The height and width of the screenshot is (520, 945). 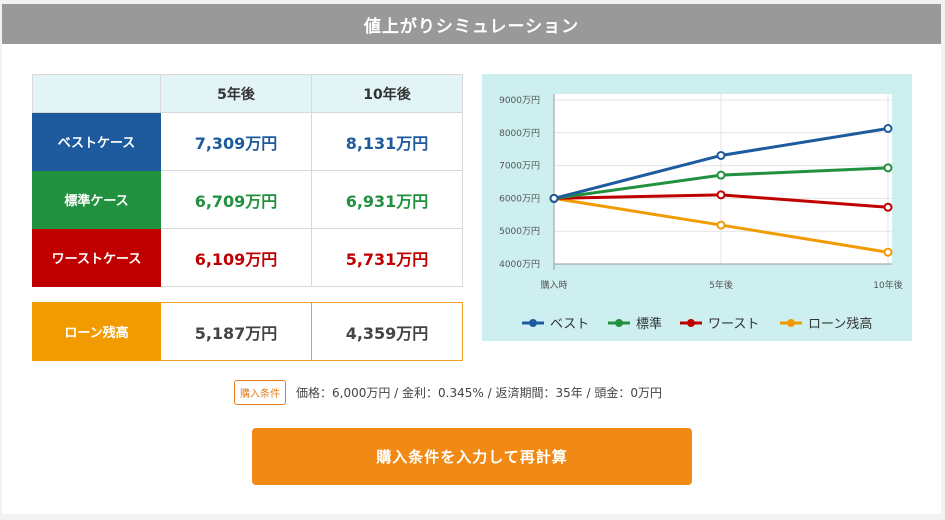 I want to click on y-tick-label: 4000万円, so click(x=519, y=264).